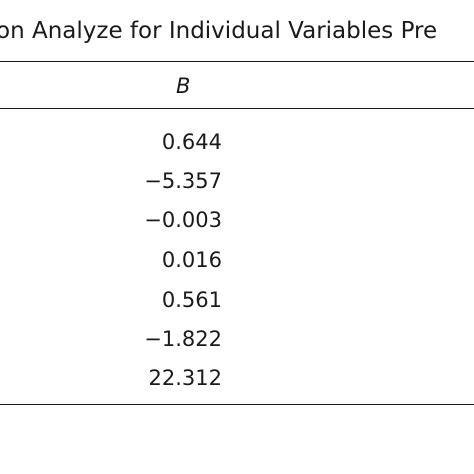  Describe the element at coordinates (191, 142) in the screenshot. I see `table-cell-b-1: 0.644` at that location.